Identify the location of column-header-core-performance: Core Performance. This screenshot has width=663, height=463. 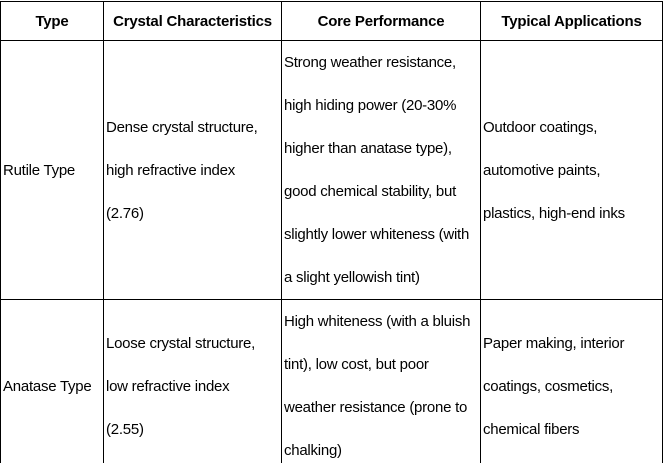
(381, 21).